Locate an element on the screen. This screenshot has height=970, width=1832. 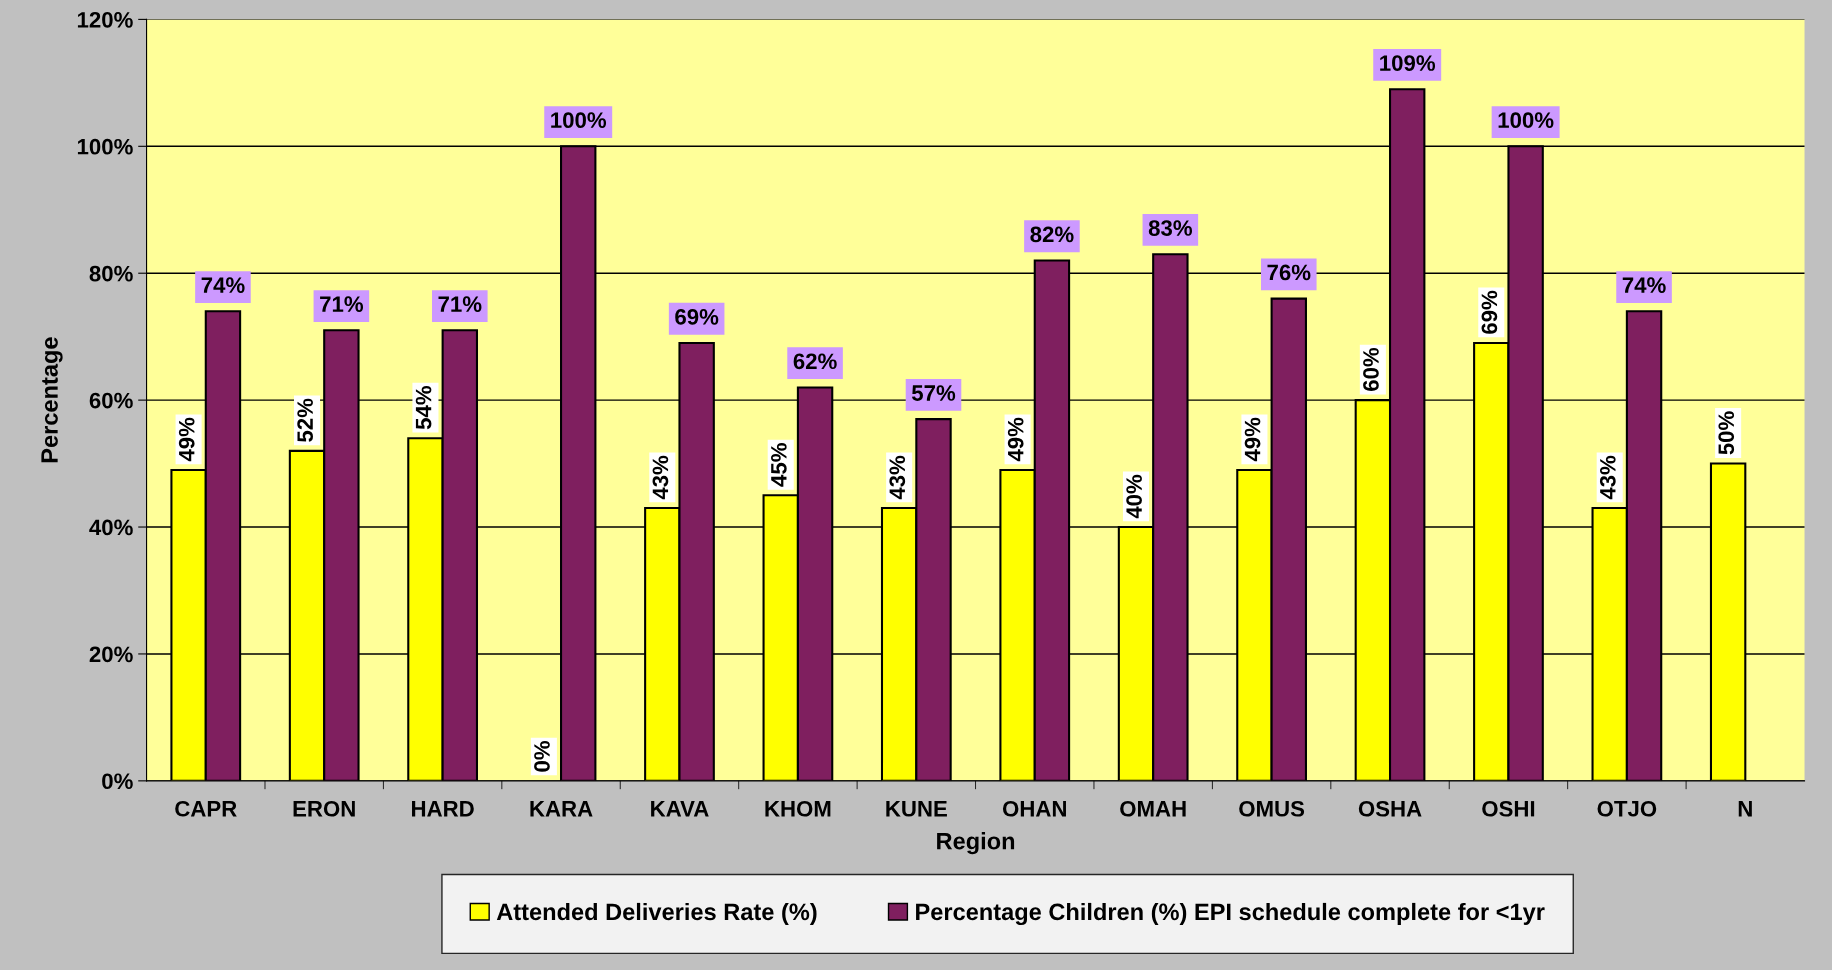
data-label: 83% is located at coordinates (1170, 228).